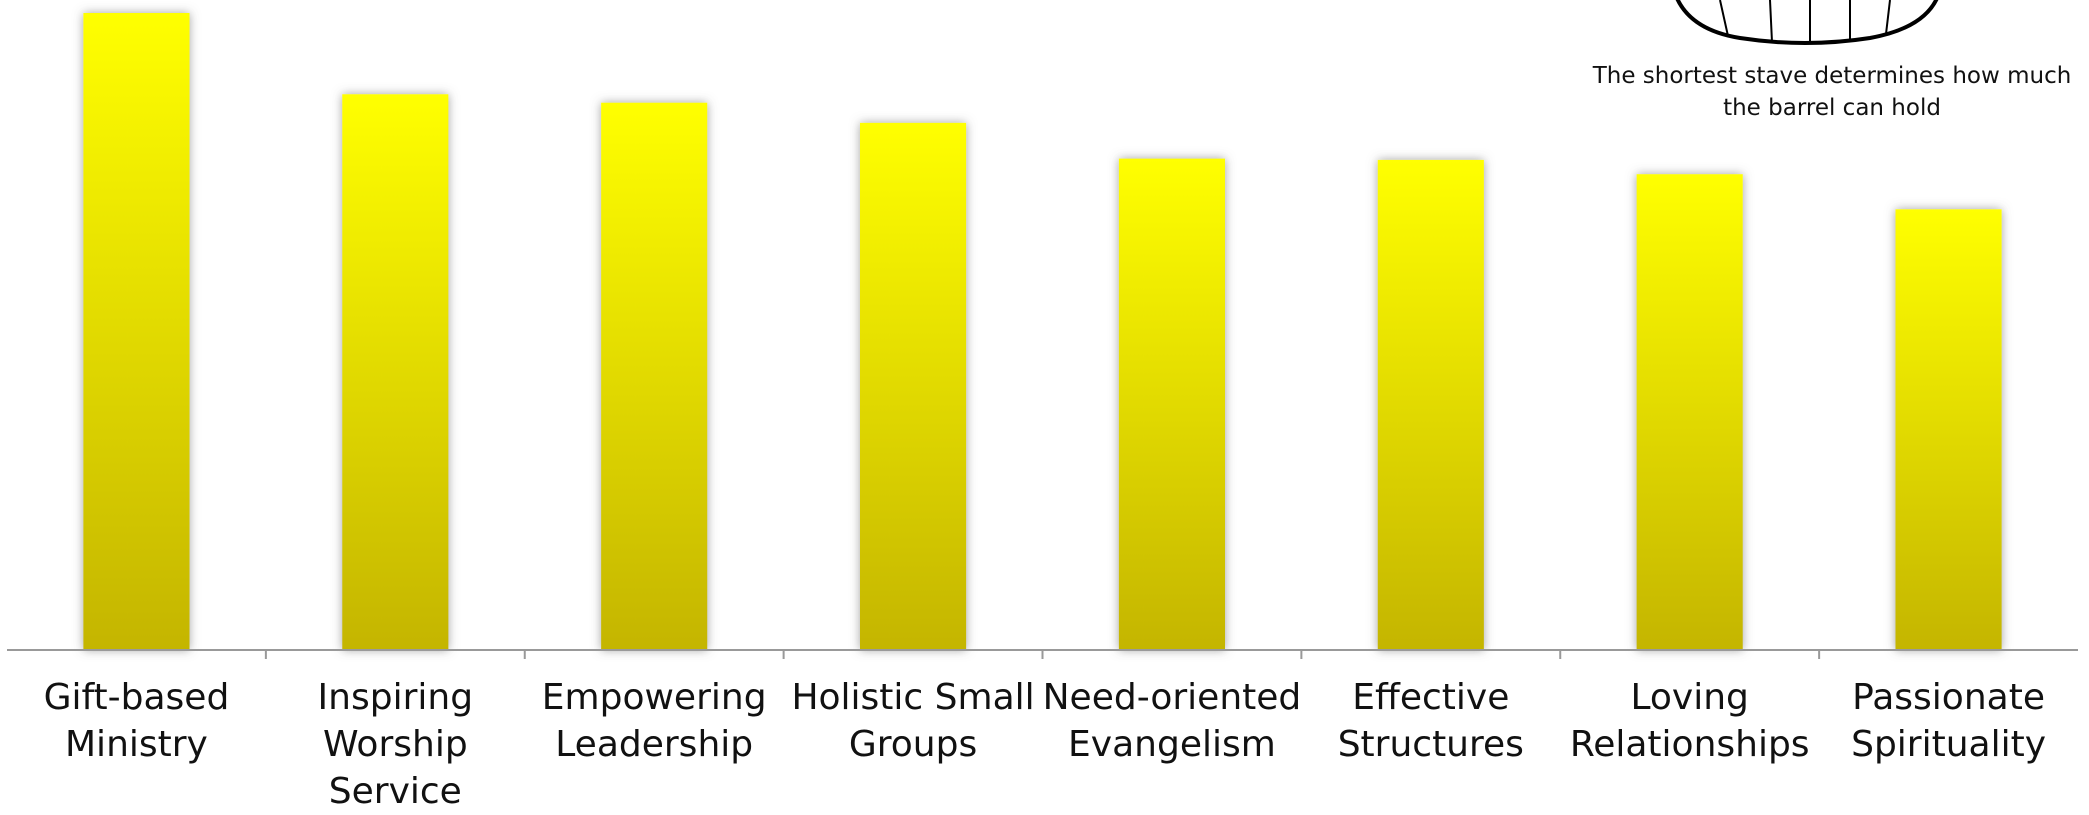 The image size is (2089, 815). I want to click on x-tick-label: Need-oriented Evangelism, so click(1172, 721).